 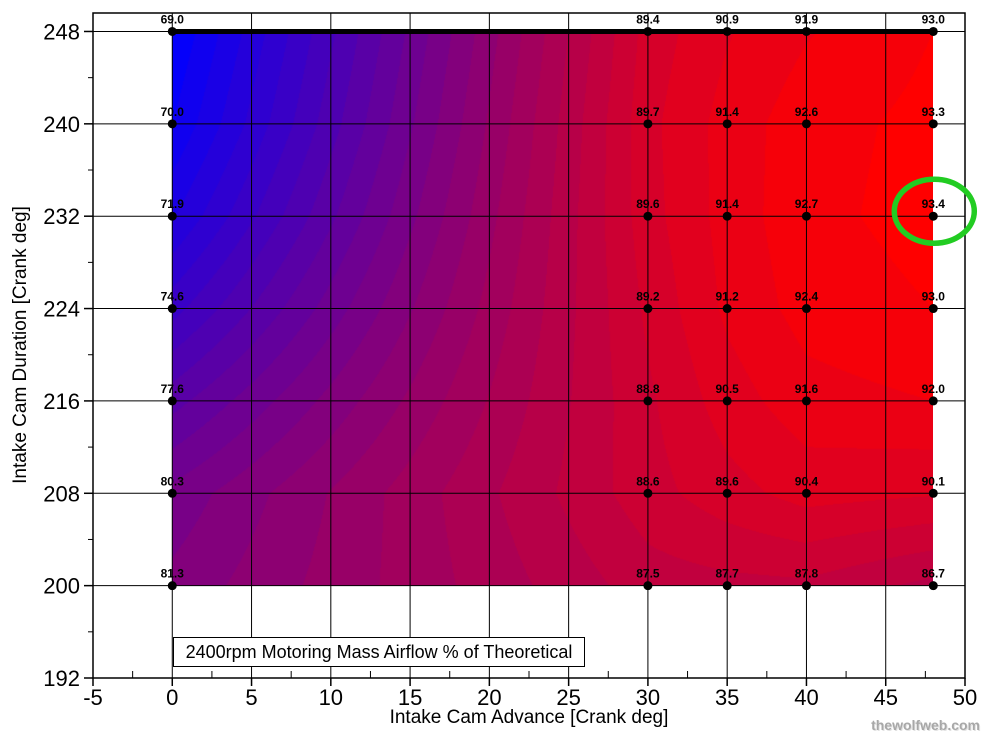 I want to click on watermark: thewolfweb.com, so click(x=925, y=725).